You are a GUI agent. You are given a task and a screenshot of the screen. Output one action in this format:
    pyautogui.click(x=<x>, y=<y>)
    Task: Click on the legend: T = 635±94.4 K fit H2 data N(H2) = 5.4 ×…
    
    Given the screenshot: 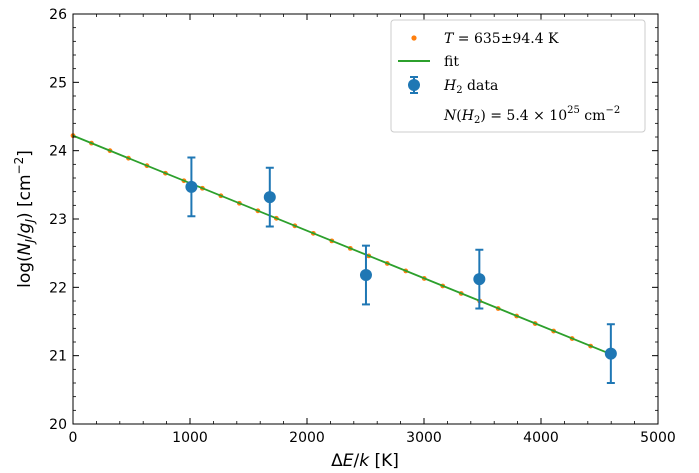 What is the action you would take?
    pyautogui.click(x=518, y=76)
    